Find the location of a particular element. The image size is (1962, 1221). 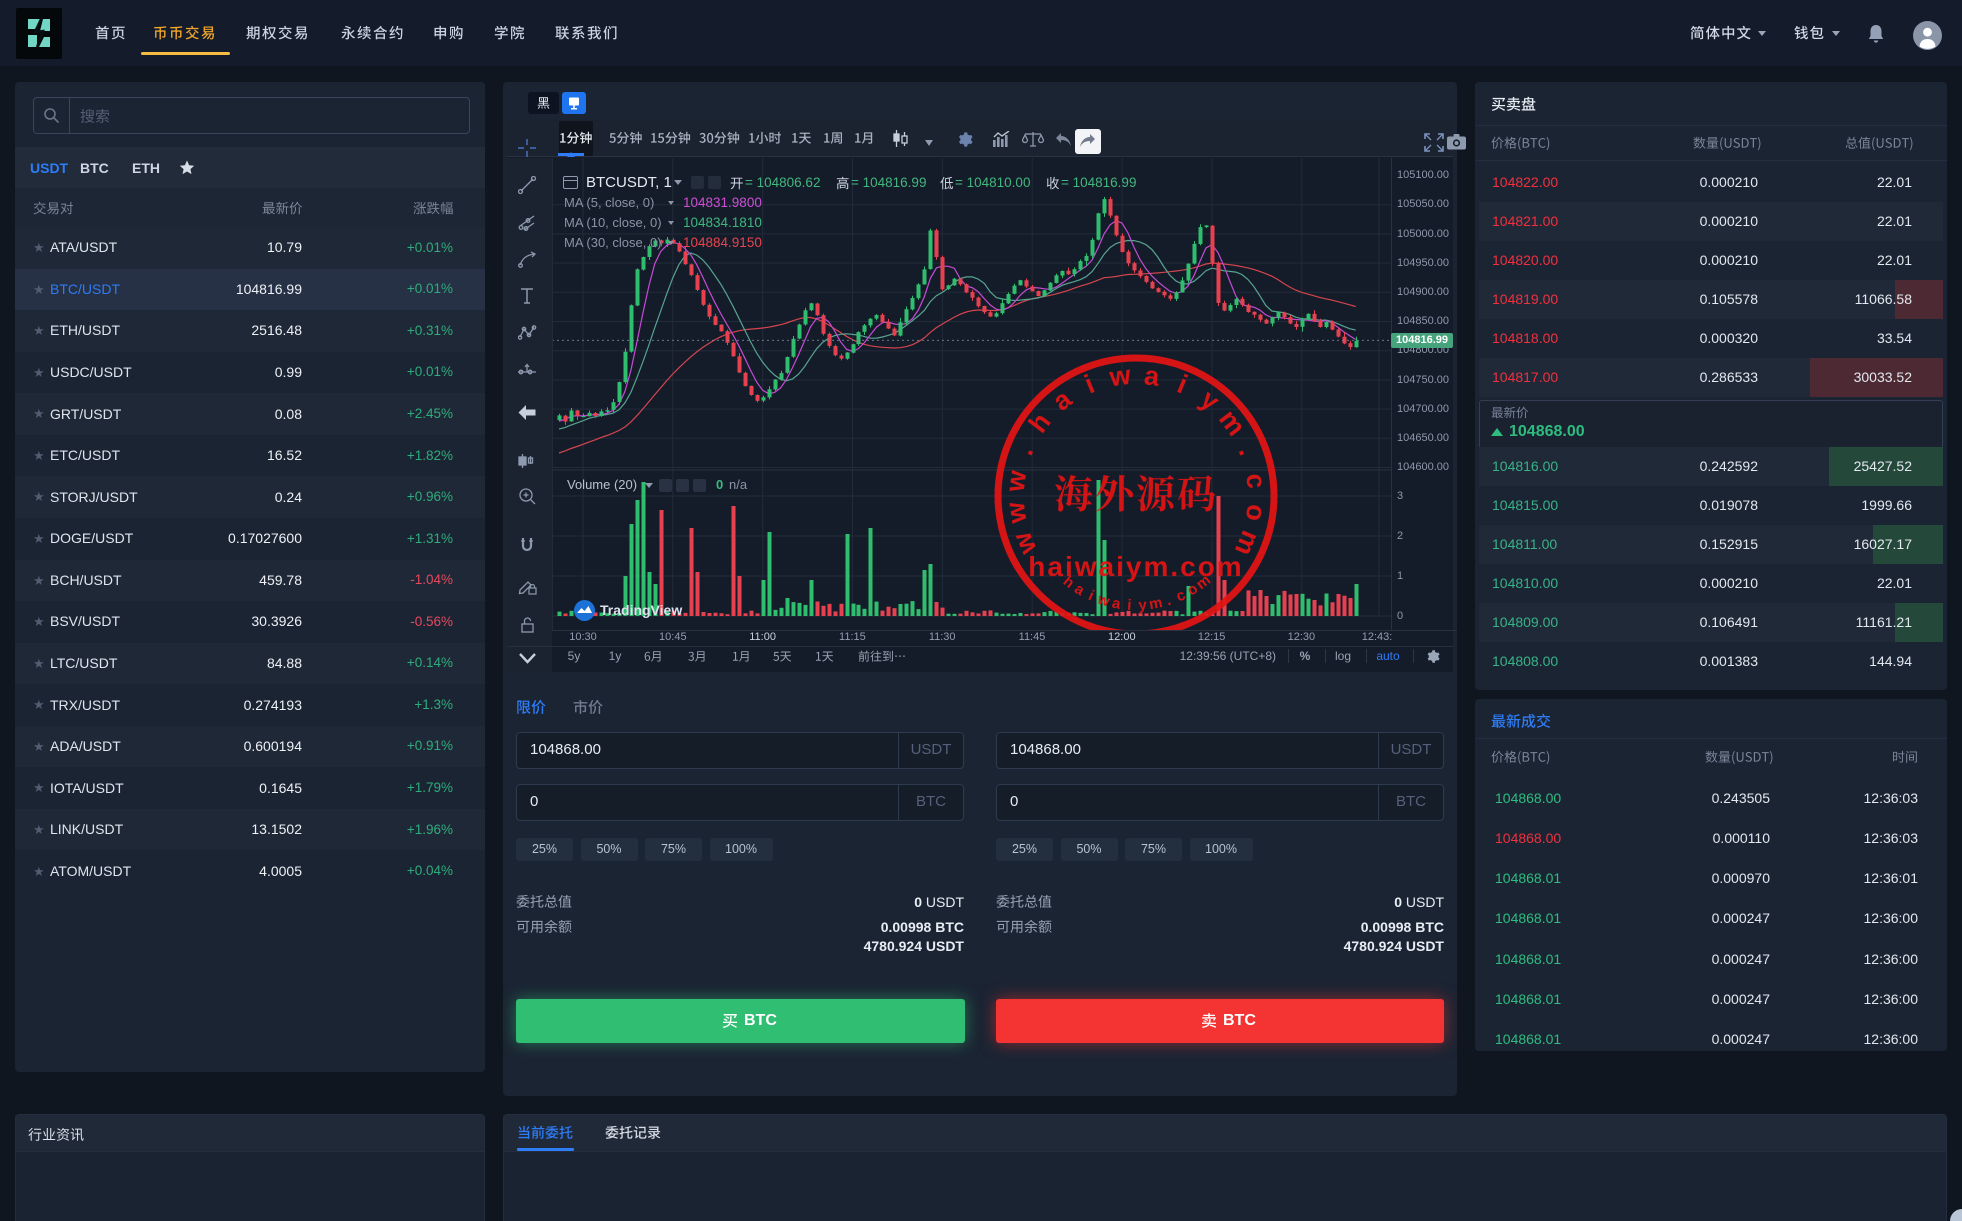

svg-text: o is located at coordinates (1256, 513).